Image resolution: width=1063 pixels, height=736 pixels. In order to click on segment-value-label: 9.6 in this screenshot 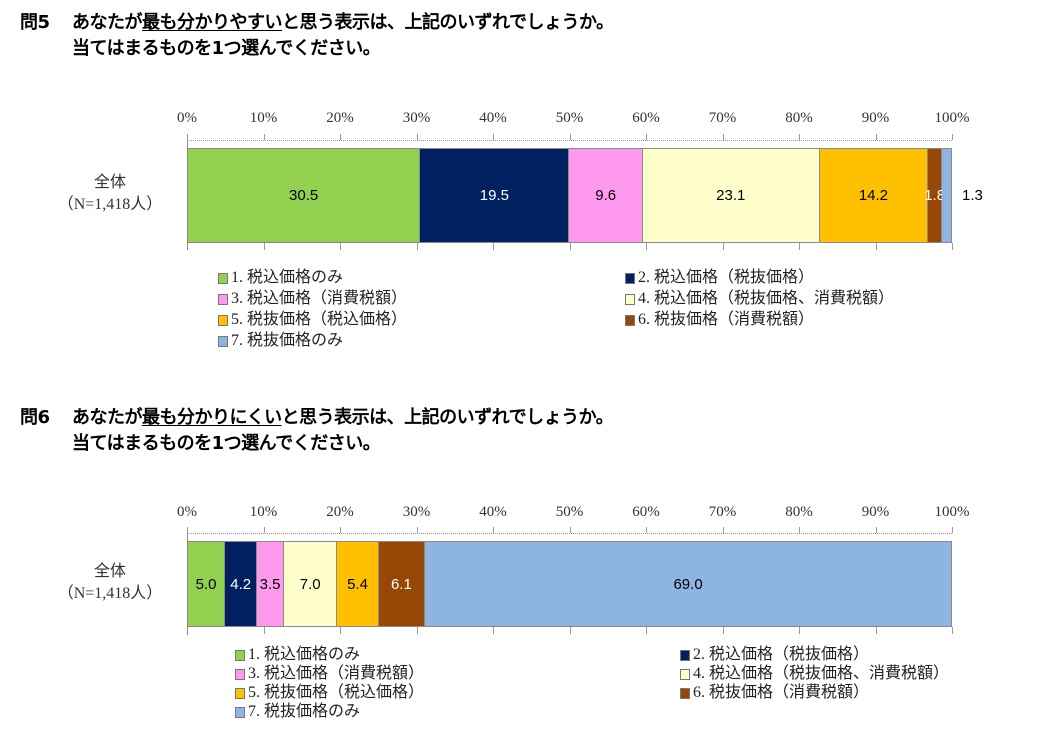, I will do `click(606, 195)`.